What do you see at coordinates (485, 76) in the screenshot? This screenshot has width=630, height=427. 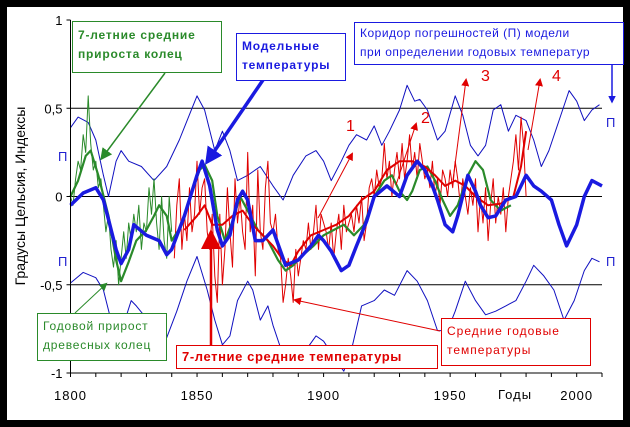 I see `label-3: 3` at bounding box center [485, 76].